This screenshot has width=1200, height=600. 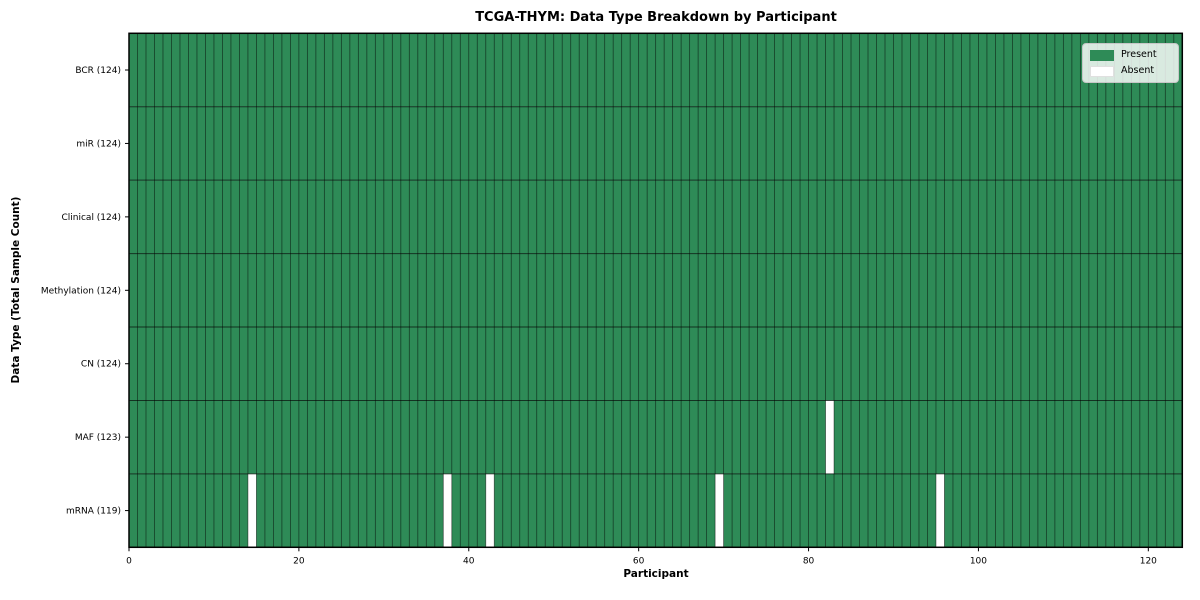 I want to click on y-tick-label: mRNA (119), so click(x=93, y=512).